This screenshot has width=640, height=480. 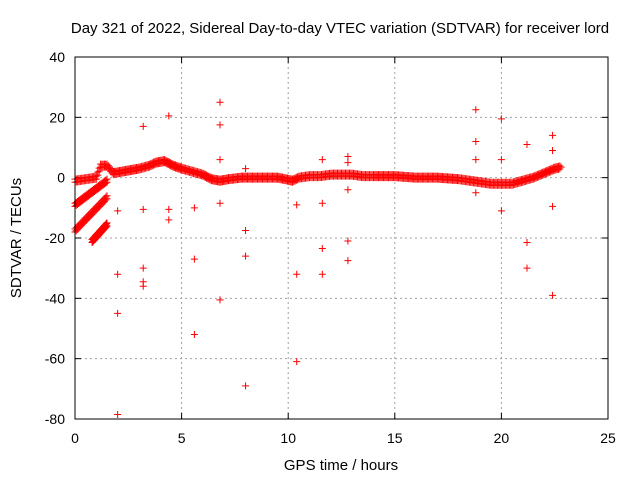 I want to click on y-tick-label: 0, so click(x=61, y=178).